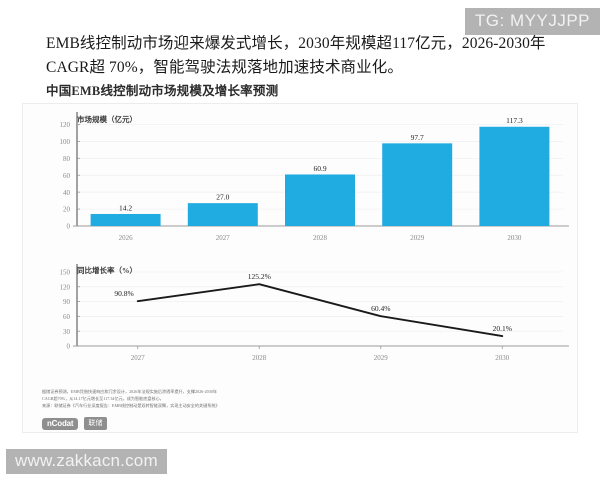 The height and width of the screenshot is (480, 600). What do you see at coordinates (67, 159) in the screenshot?
I see `svg-text: 80` at bounding box center [67, 159].